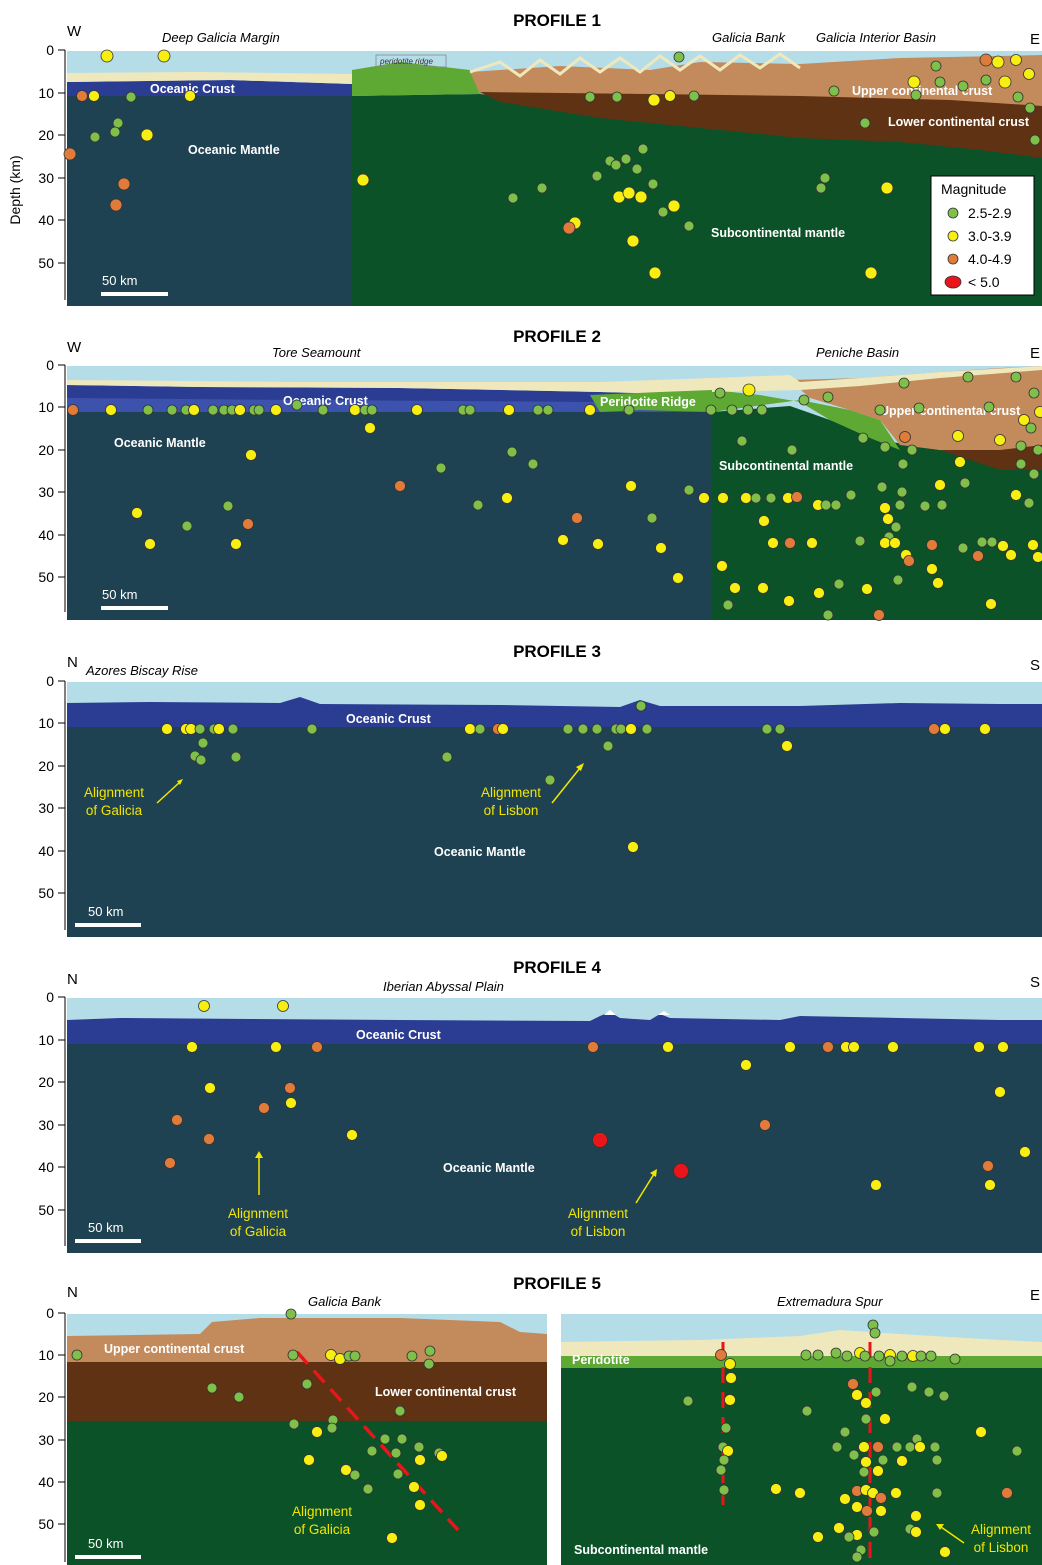  What do you see at coordinates (990, 236) in the screenshot?
I see `legend-item-2: 3.0-3.9` at bounding box center [990, 236].